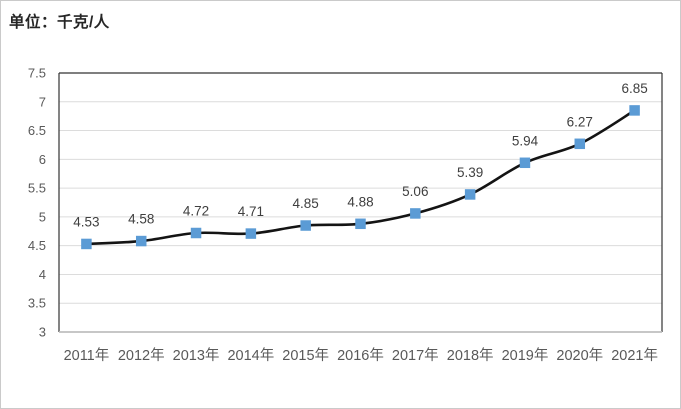  What do you see at coordinates (42, 159) in the screenshot?
I see `y-tick-label: 6` at bounding box center [42, 159].